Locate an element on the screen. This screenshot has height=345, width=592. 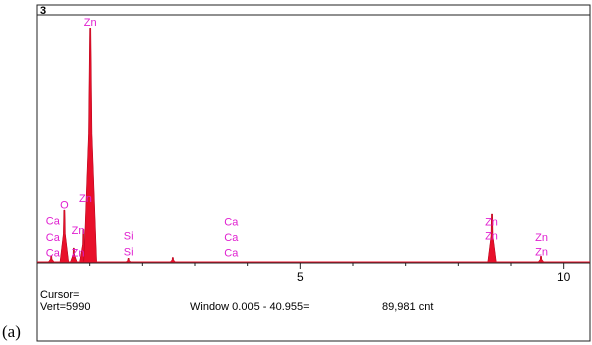
count-readout: 89,981 cnt is located at coordinates (407, 307).